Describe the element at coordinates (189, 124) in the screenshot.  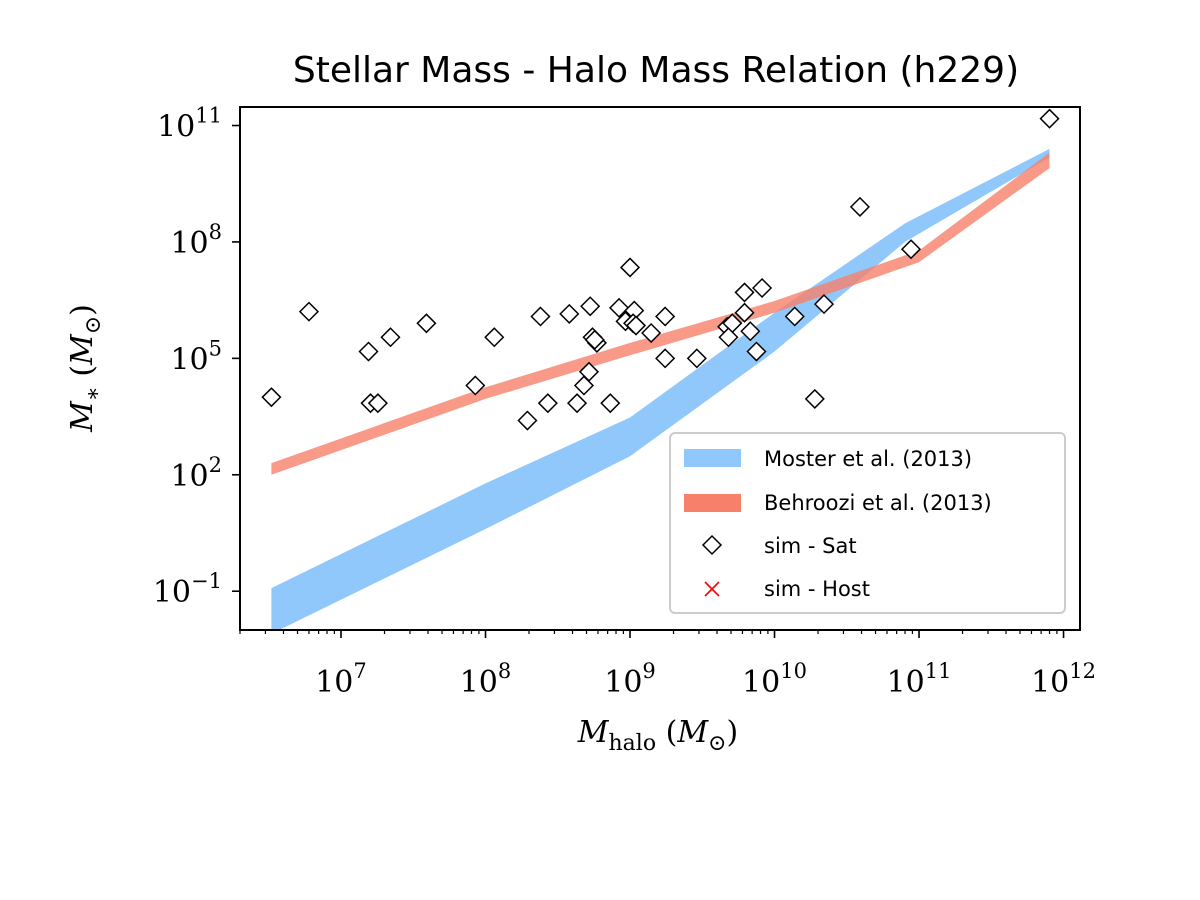
I see `y-tick-label: 10¹¹` at that location.